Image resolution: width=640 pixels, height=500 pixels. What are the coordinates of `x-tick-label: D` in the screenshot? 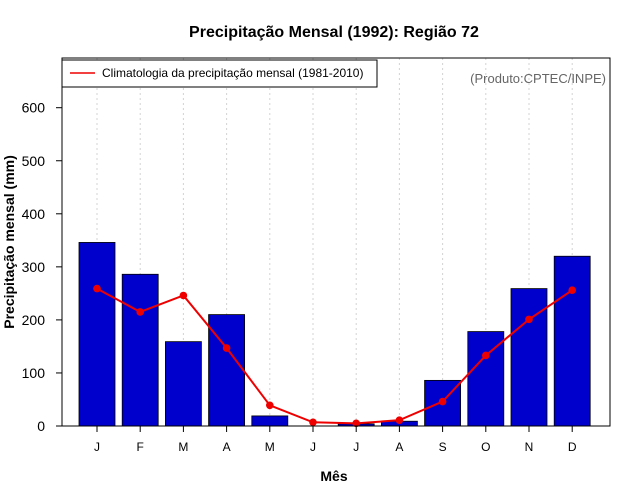 It's located at (572, 447).